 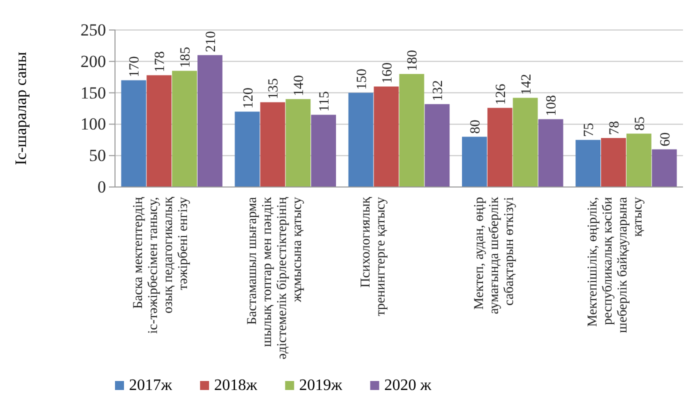 I want to click on y-tick-label: 150, so click(x=93, y=92).